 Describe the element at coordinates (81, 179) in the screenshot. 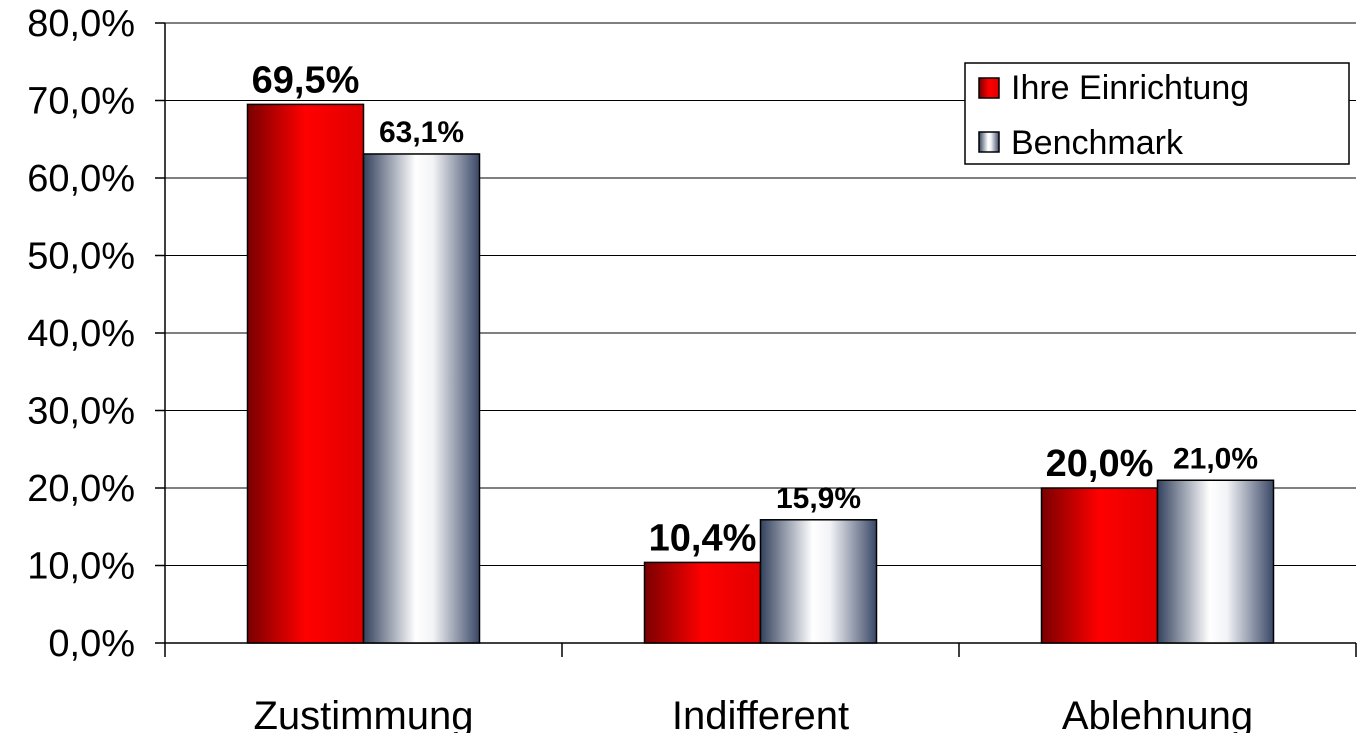

I see `y-tick-label: 60,0%` at that location.